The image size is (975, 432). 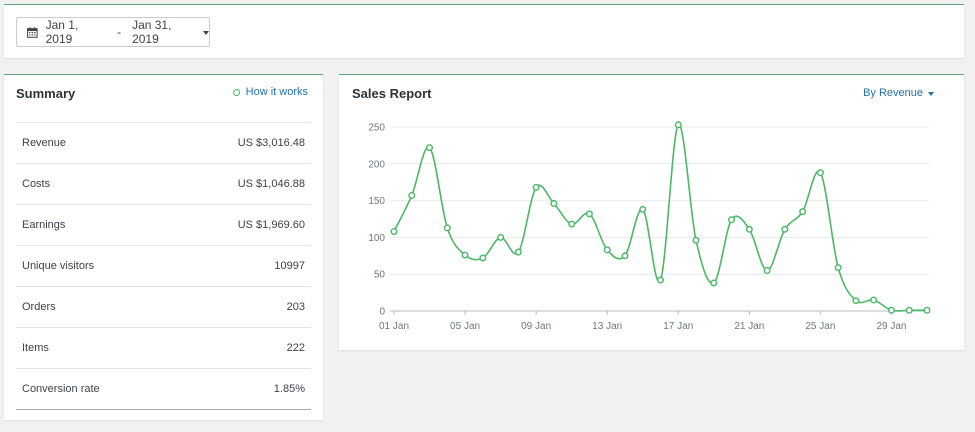 I want to click on summary-row-value: 10997, so click(x=289, y=266).